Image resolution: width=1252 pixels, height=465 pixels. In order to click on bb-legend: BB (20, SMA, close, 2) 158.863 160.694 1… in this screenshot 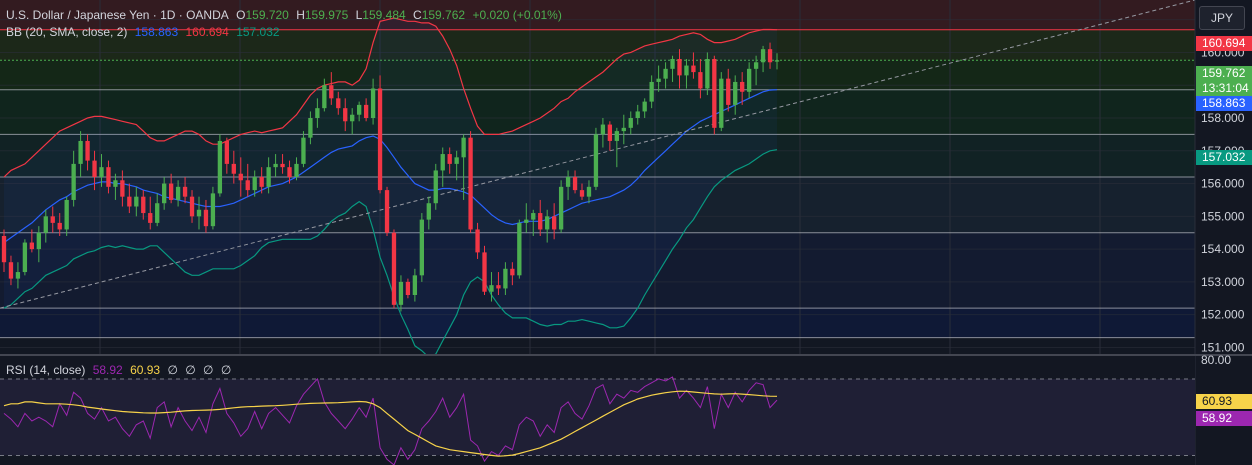, I will do `click(145, 32)`.